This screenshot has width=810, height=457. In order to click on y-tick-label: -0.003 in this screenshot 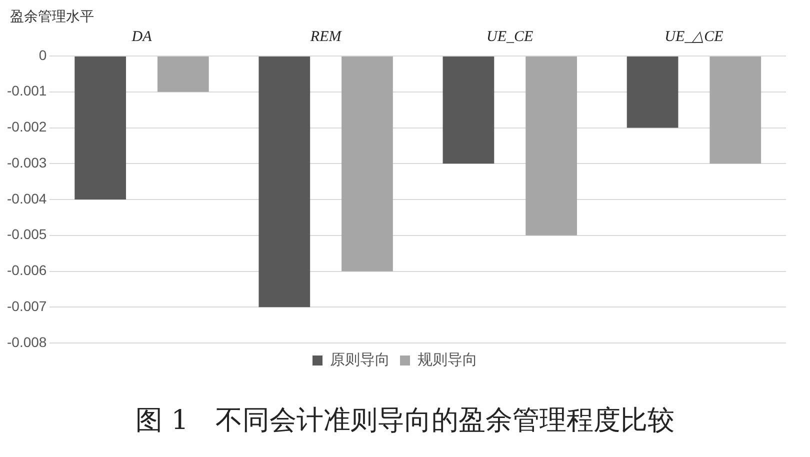, I will do `click(26, 162)`.